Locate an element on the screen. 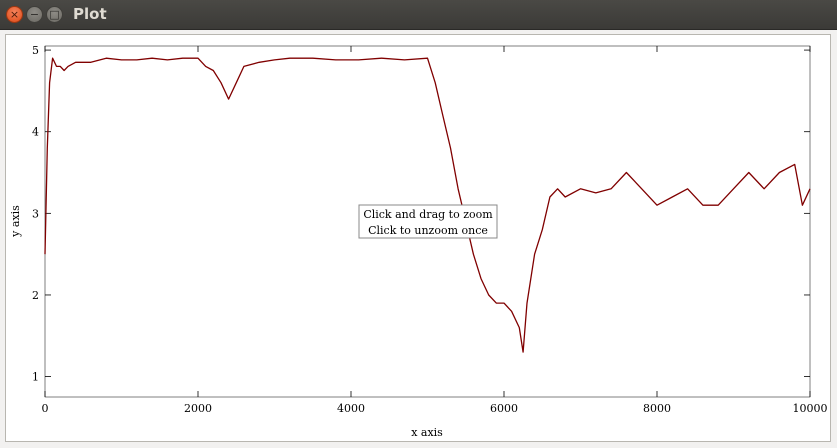  y-tick-label: 2 is located at coordinates (35, 295).